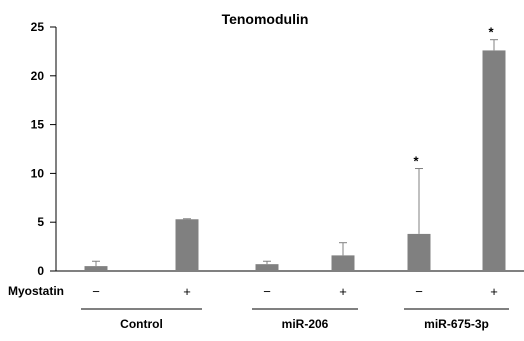 This screenshot has width=524, height=341. Describe the element at coordinates (38, 27) in the screenshot. I see `y-tick-label: 25` at that location.